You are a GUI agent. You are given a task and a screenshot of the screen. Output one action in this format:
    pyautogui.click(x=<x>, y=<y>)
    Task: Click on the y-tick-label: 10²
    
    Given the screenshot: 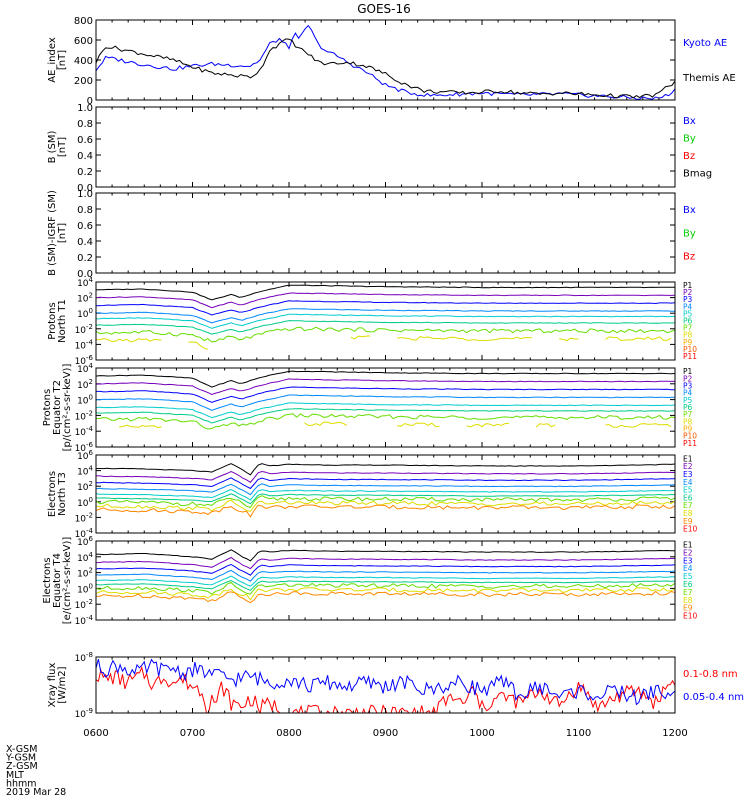 What is the action you would take?
    pyautogui.click(x=85, y=384)
    